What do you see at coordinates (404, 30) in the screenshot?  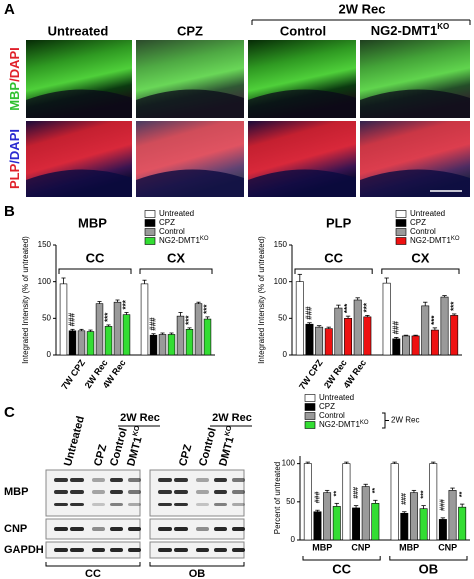 I see `column-label-text: NG2-DMT1` at bounding box center [404, 30].